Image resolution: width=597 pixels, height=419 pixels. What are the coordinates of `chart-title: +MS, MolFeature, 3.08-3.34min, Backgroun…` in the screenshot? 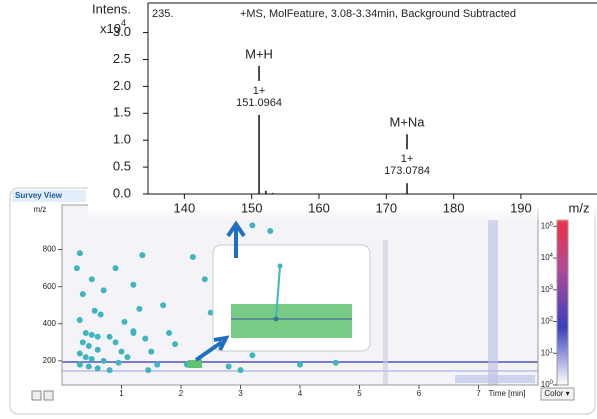 It's located at (378, 14).